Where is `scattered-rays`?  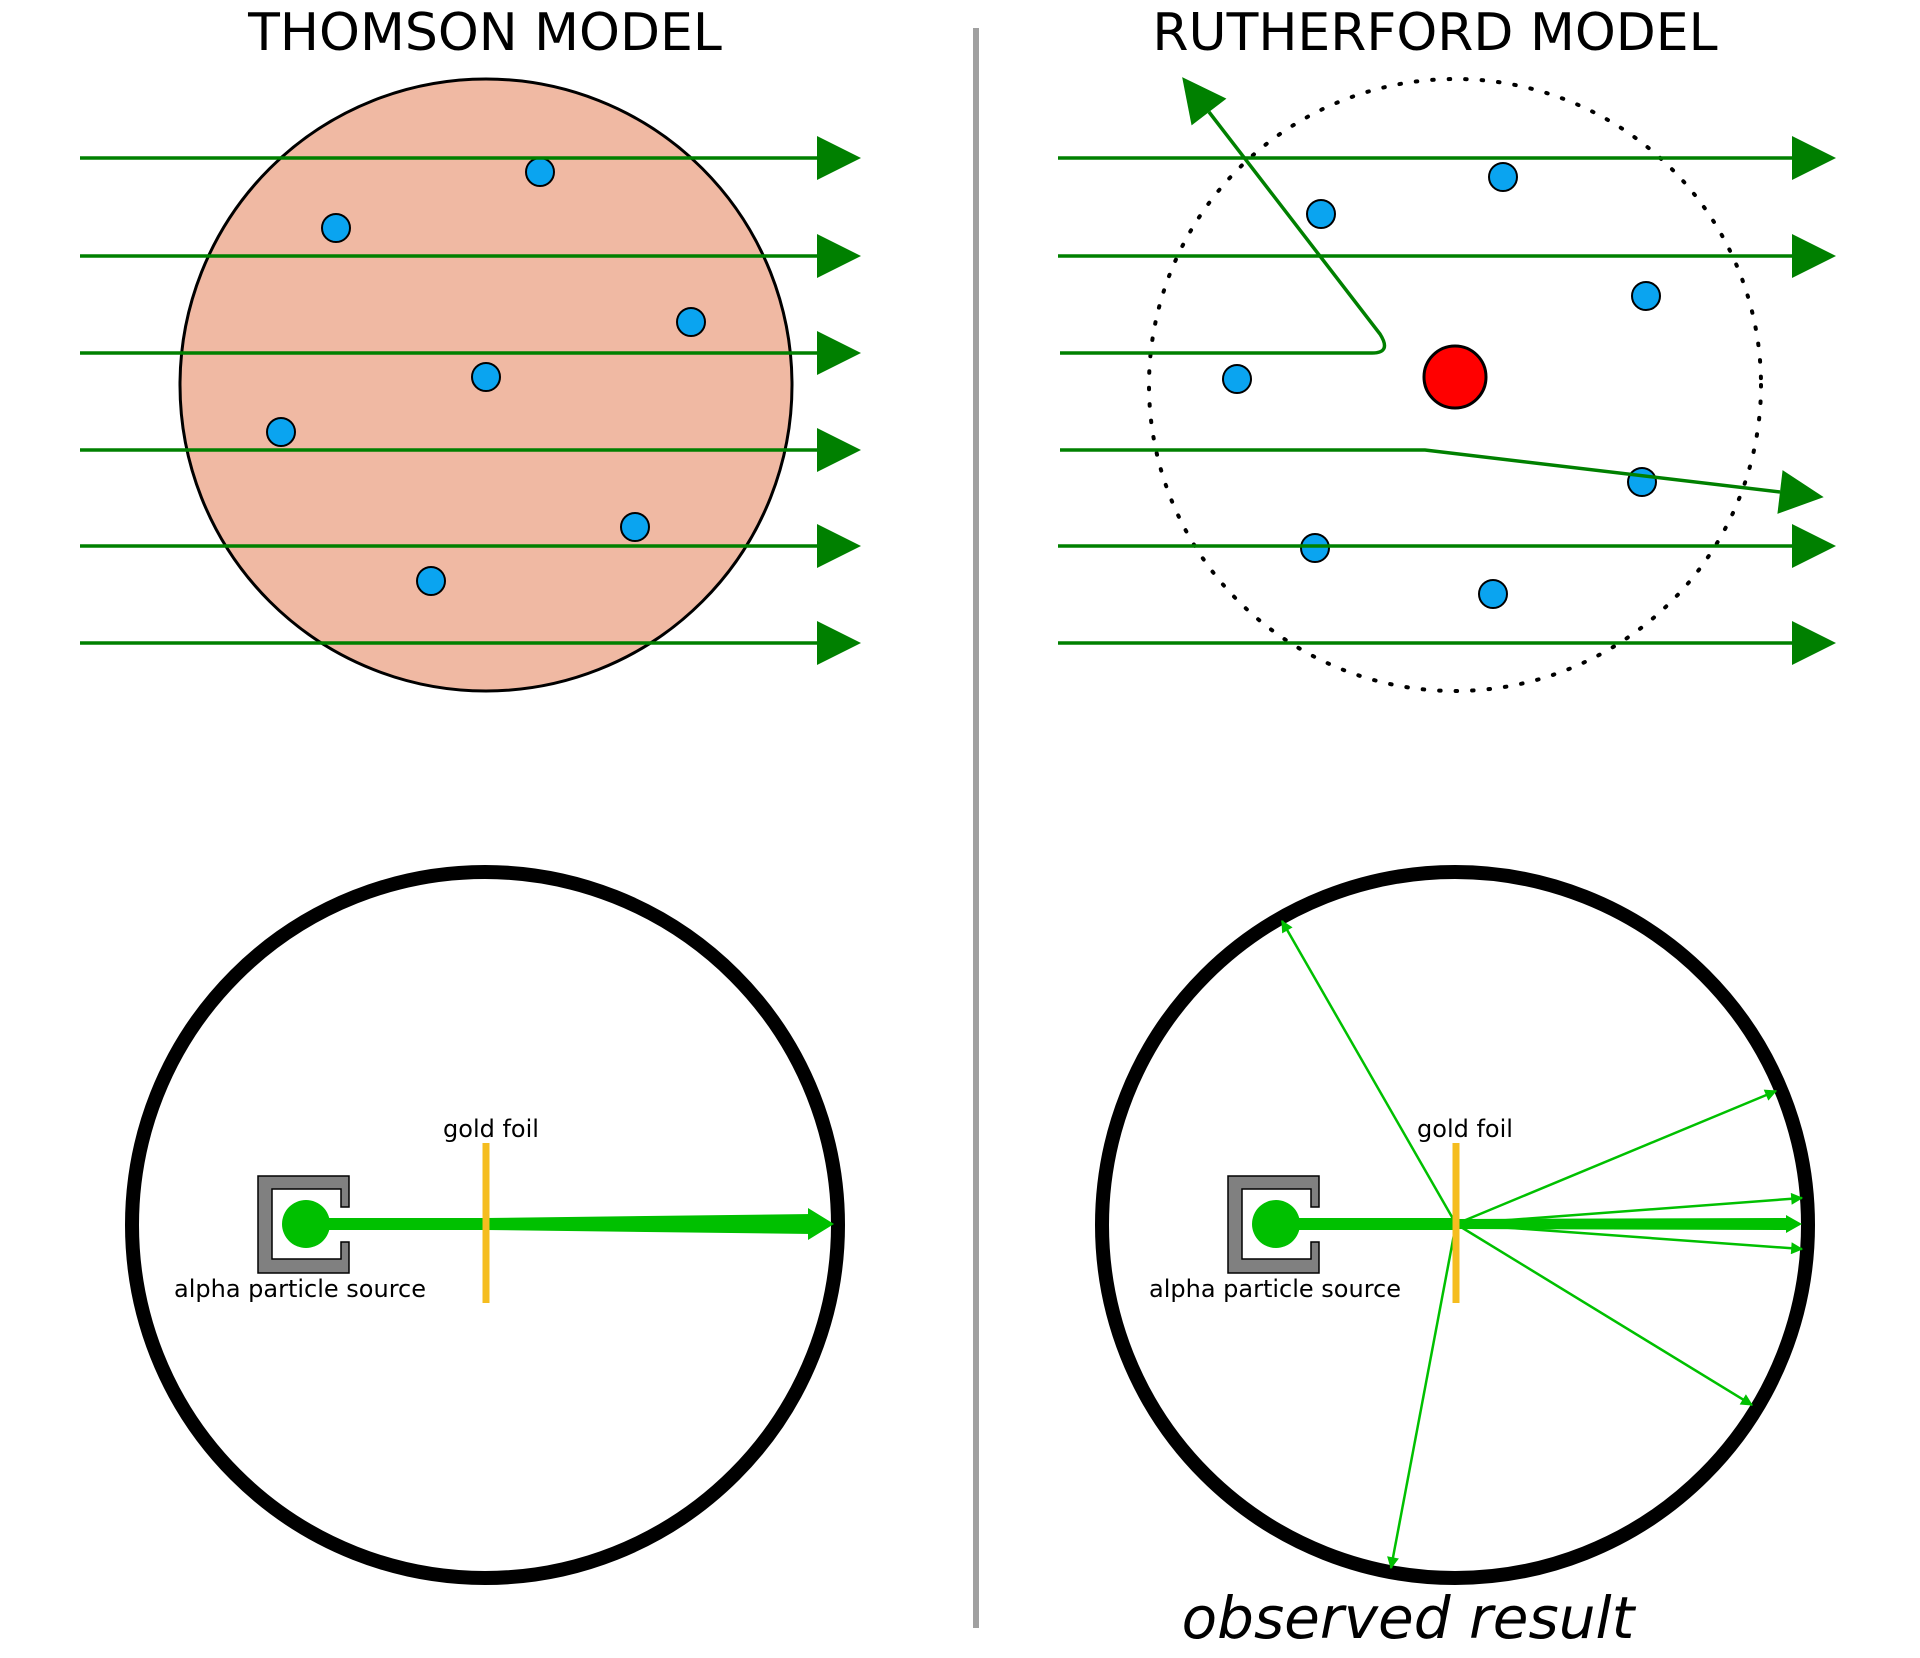 scattered-rays is located at coordinates (1542, 1244).